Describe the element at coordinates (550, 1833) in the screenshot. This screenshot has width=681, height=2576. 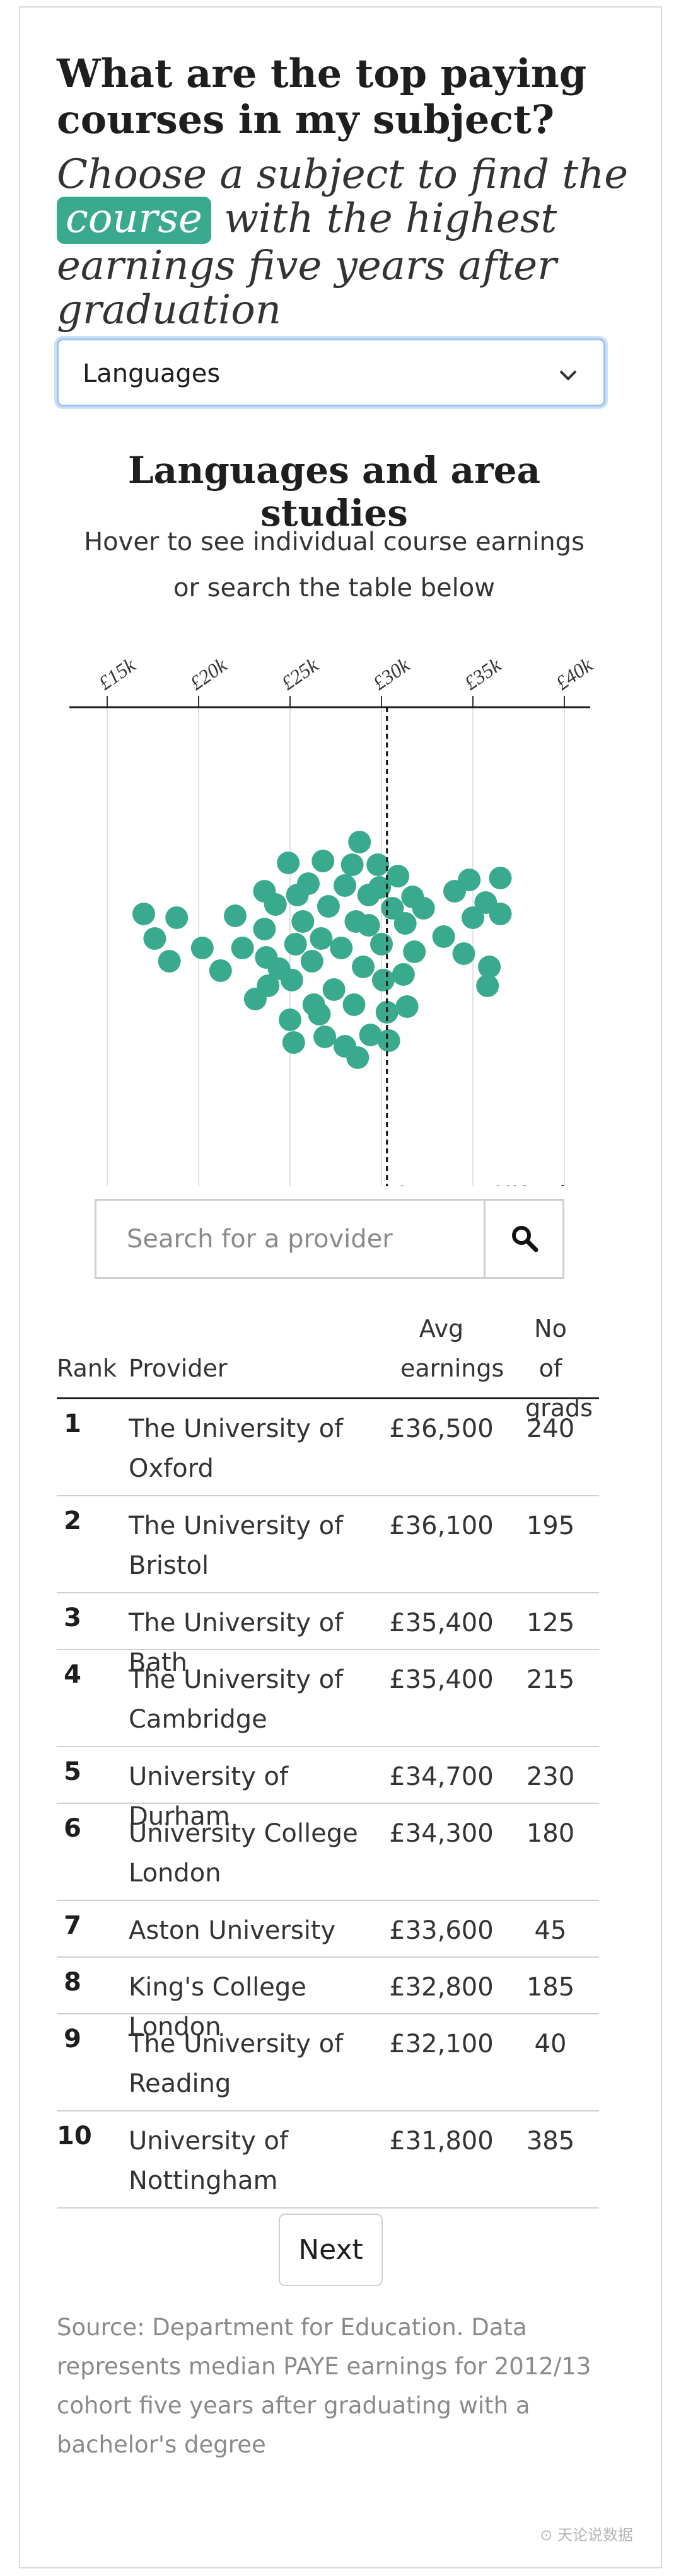
I see `grads-cell: 180` at that location.